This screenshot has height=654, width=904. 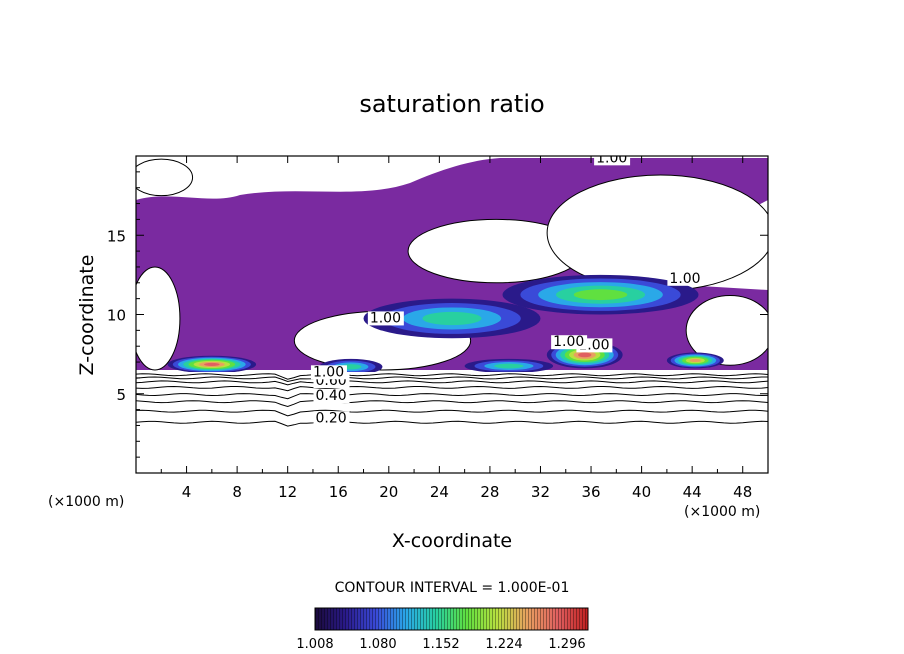 I want to click on colorbar-frame, so click(x=451, y=619).